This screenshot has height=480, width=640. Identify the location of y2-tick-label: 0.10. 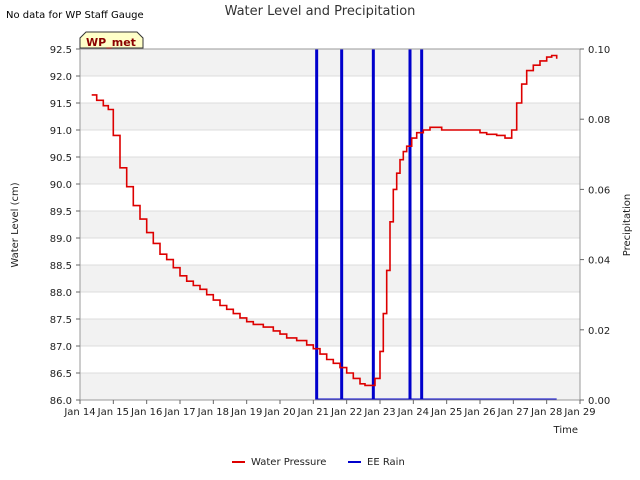
(599, 50).